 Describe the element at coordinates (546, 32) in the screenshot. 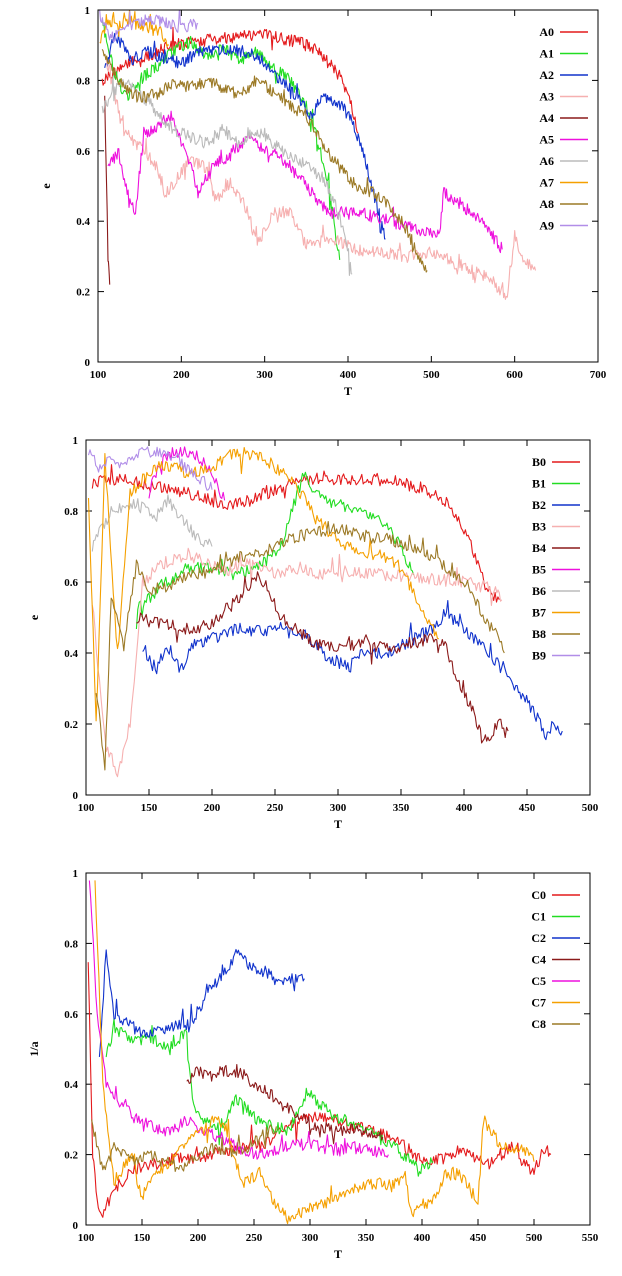

I see `legend-label-A0: A0` at that location.